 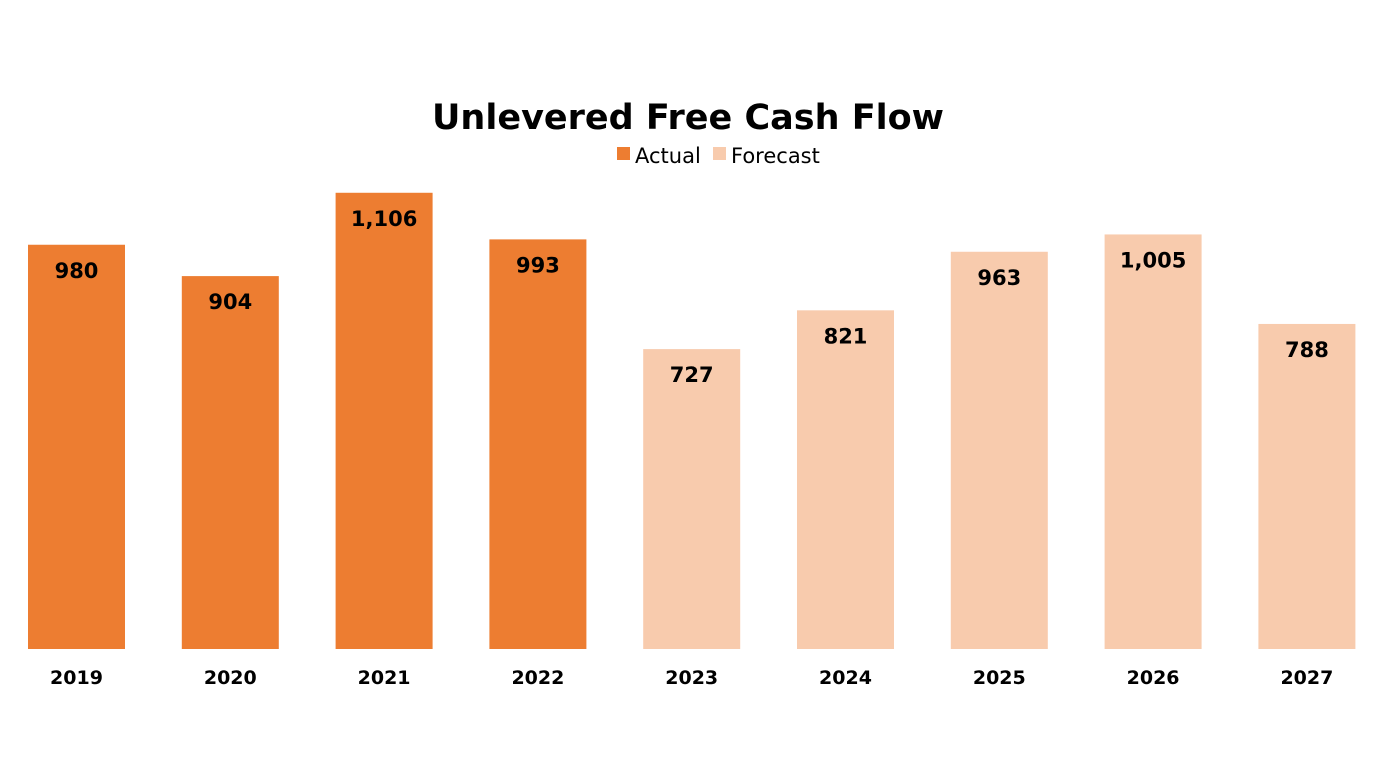 I want to click on bar-2026, so click(x=1153, y=441).